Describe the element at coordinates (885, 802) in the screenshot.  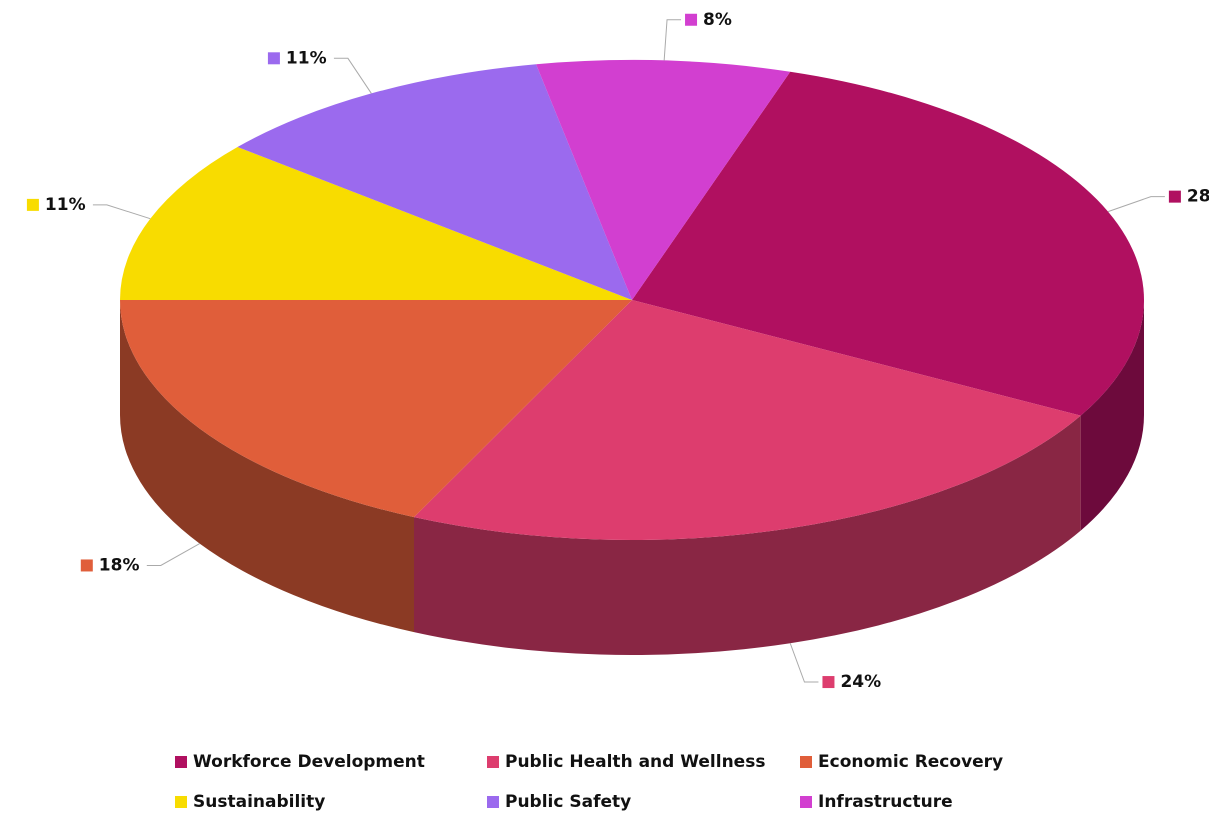
I see `legend-label: Infrastructure` at that location.